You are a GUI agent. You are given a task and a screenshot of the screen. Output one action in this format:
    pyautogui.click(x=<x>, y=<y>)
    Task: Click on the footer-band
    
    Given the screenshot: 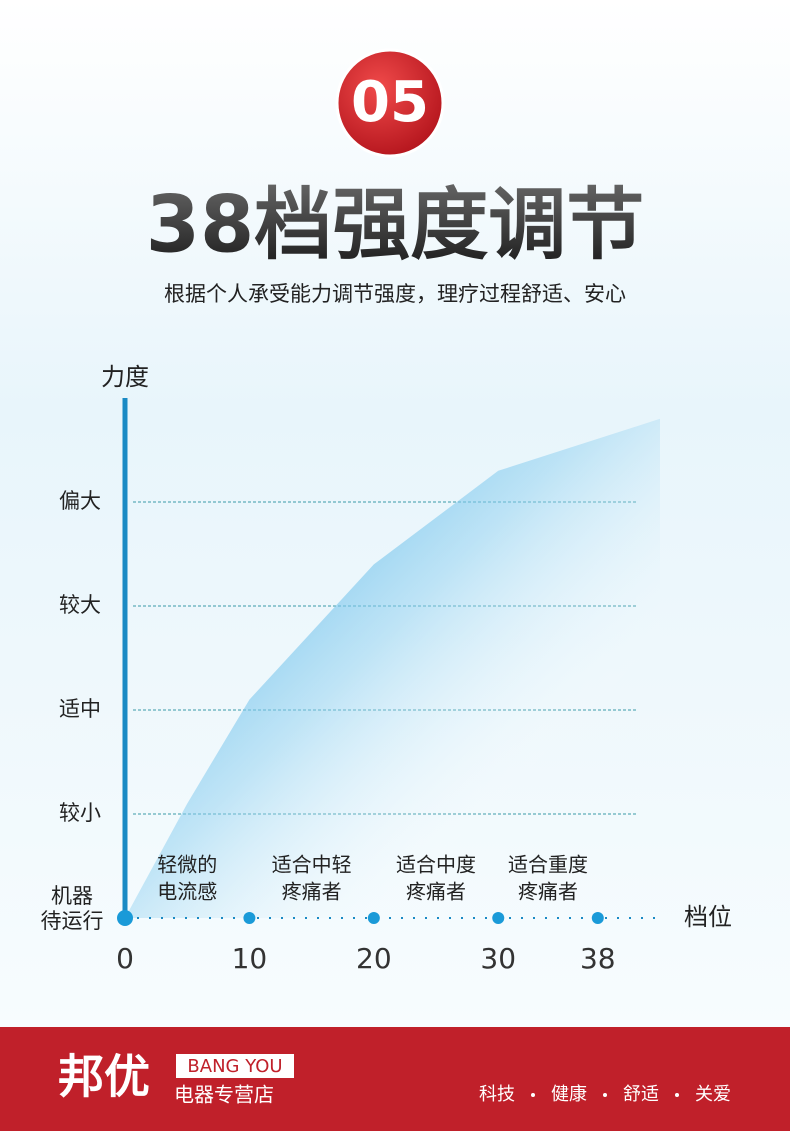 What is the action you would take?
    pyautogui.click(x=395, y=1079)
    